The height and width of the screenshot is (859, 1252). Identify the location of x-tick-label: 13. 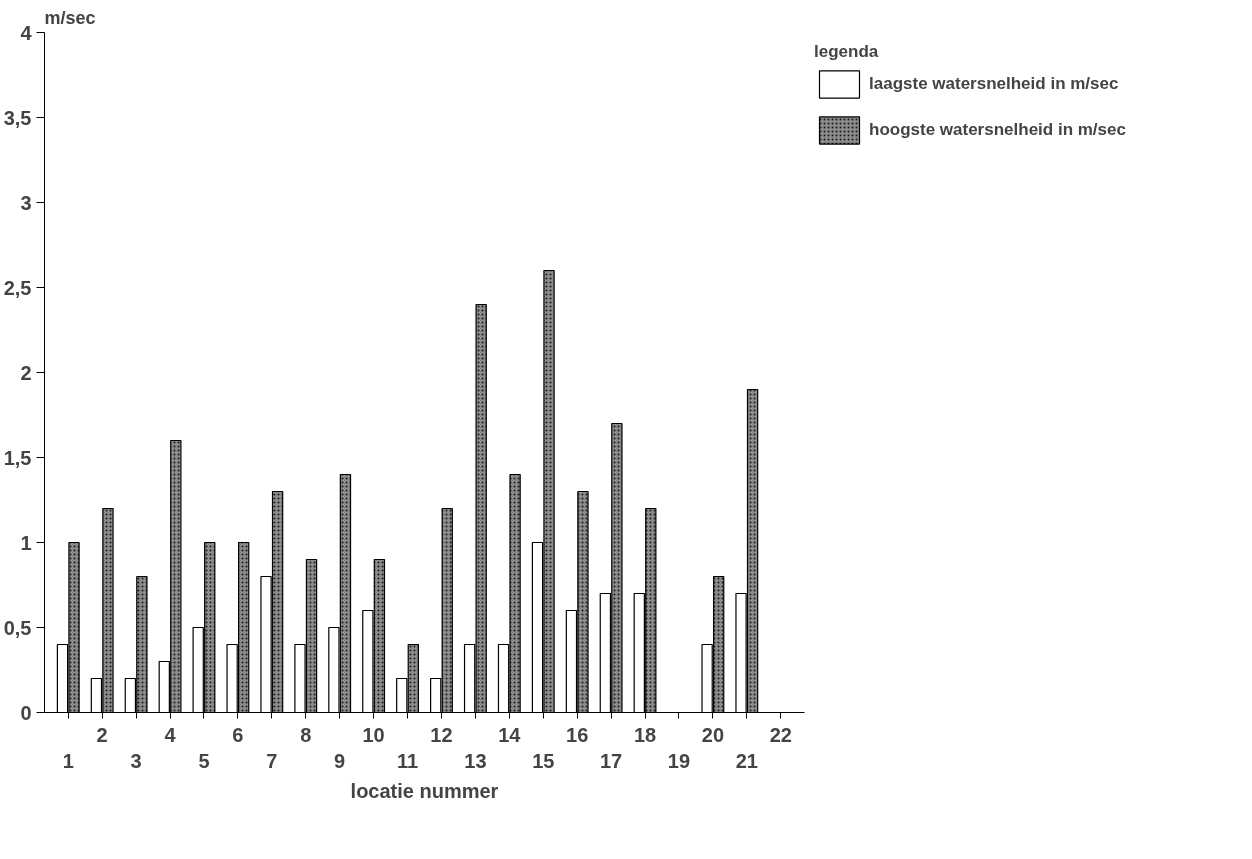
(475, 760).